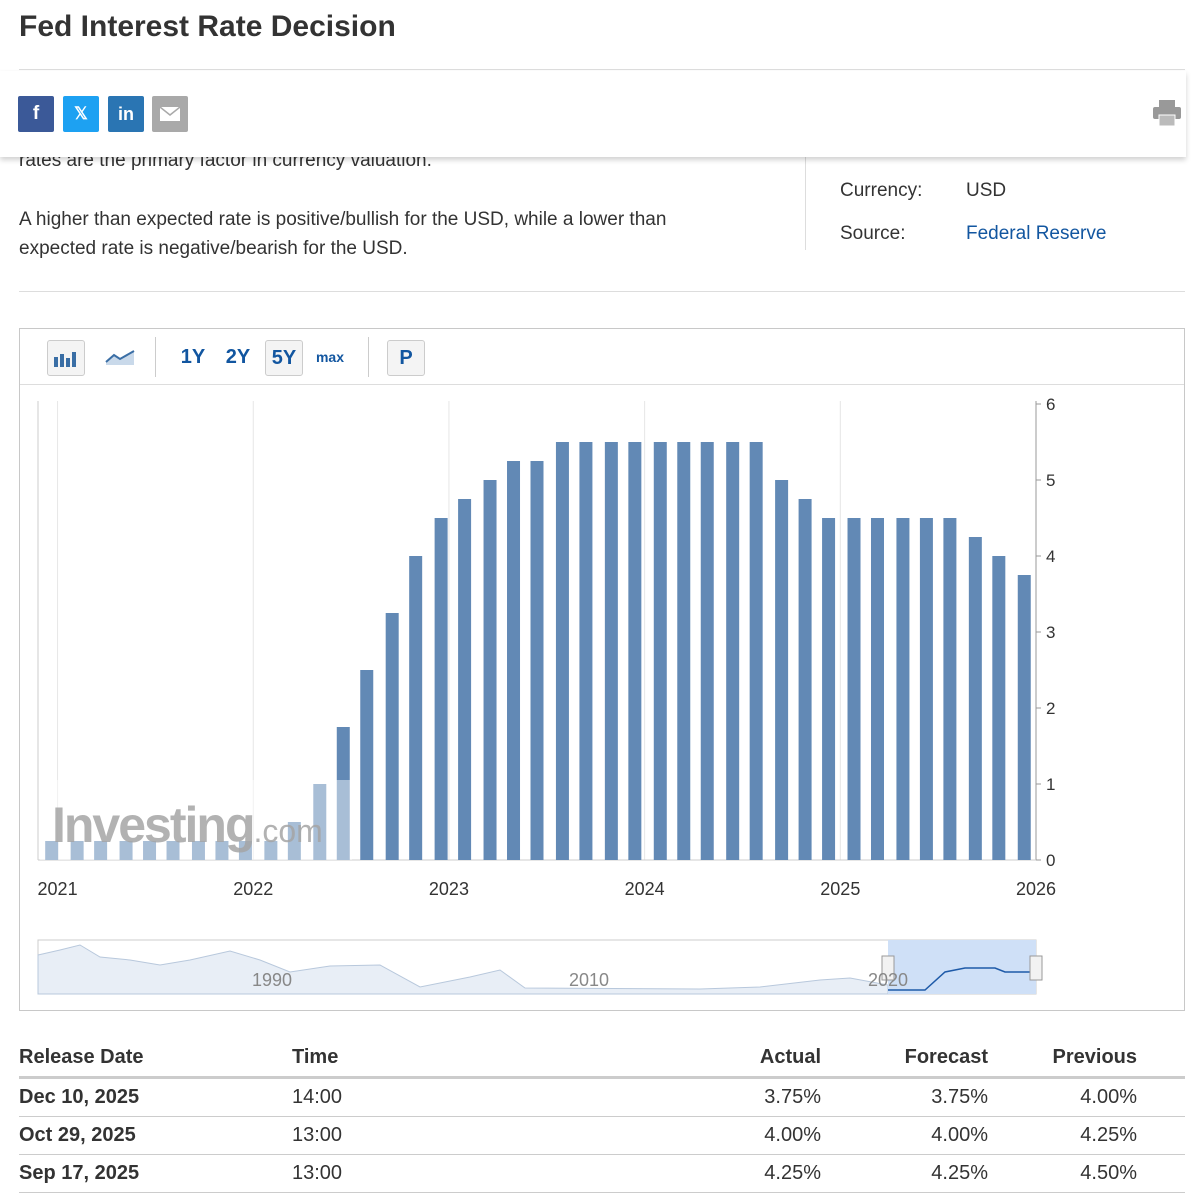 The image size is (1196, 1200). Describe the element at coordinates (1062, 1173) in the screenshot. I see `rate-cell: 4.50%` at that location.